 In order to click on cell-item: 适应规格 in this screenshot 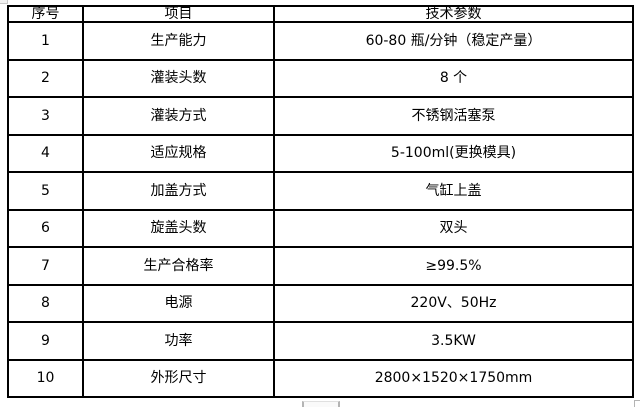, I will do `click(178, 153)`.